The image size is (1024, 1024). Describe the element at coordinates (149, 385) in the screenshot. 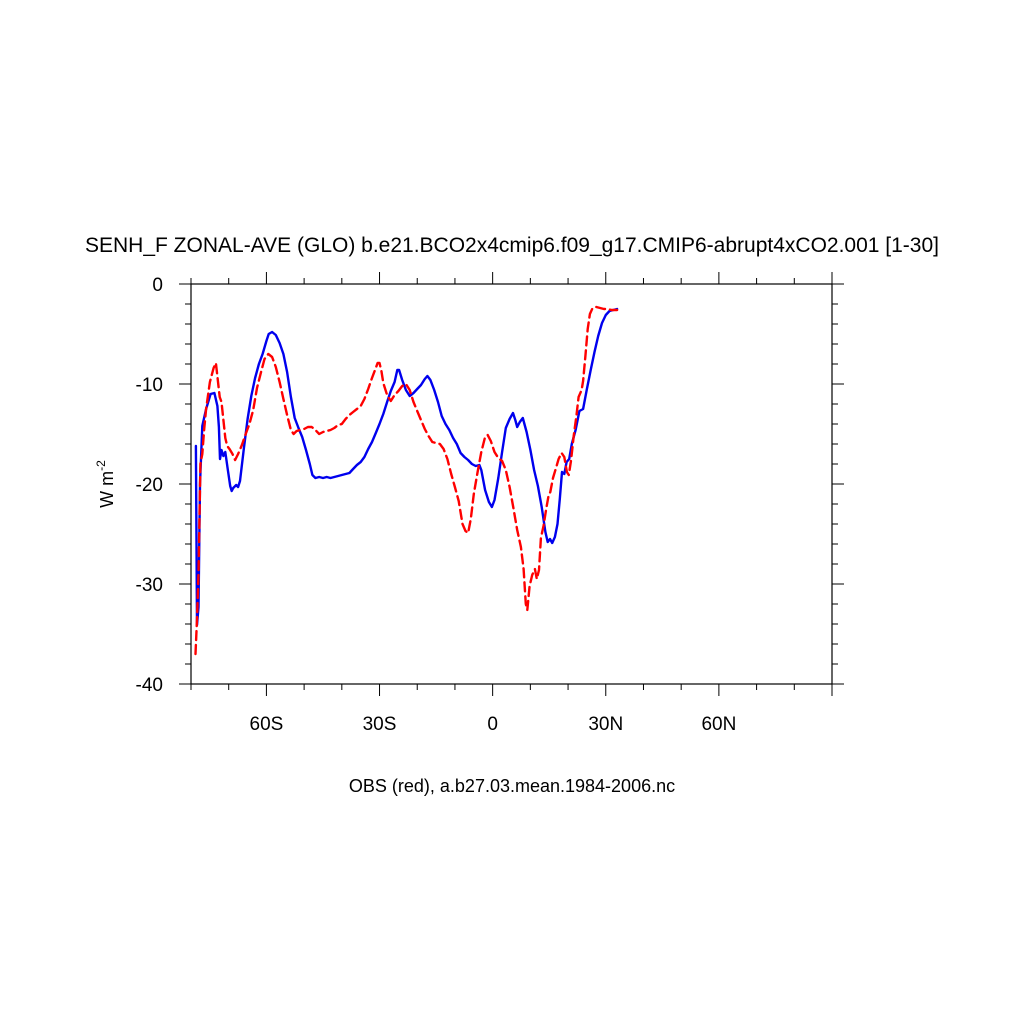

I see `y-tick-label: -10` at that location.